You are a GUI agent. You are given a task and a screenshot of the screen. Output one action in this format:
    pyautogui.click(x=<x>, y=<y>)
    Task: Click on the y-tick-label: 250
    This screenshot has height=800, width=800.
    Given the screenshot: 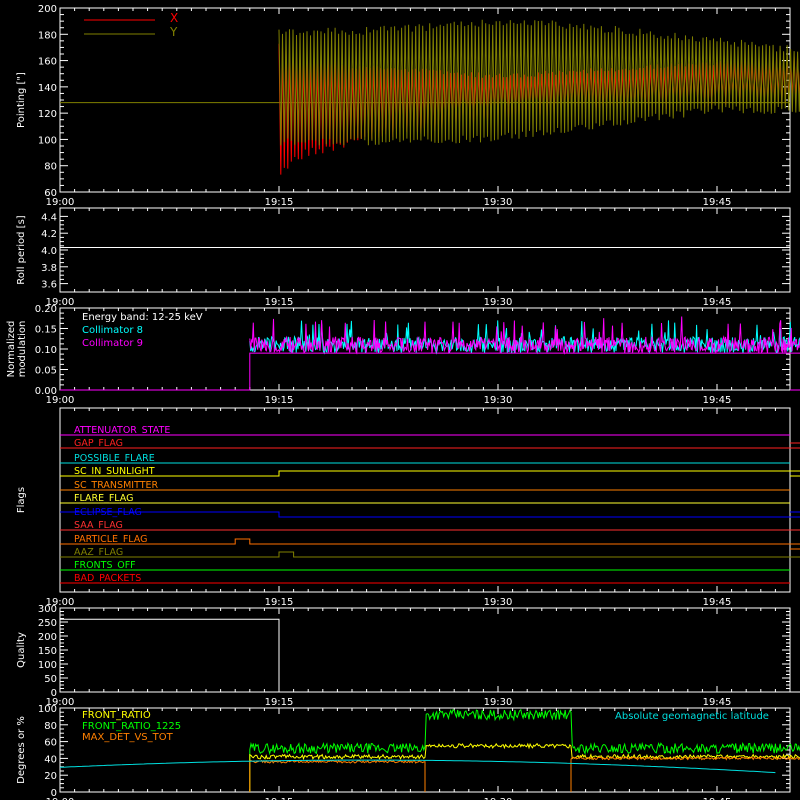 What is the action you would take?
    pyautogui.click(x=47, y=623)
    